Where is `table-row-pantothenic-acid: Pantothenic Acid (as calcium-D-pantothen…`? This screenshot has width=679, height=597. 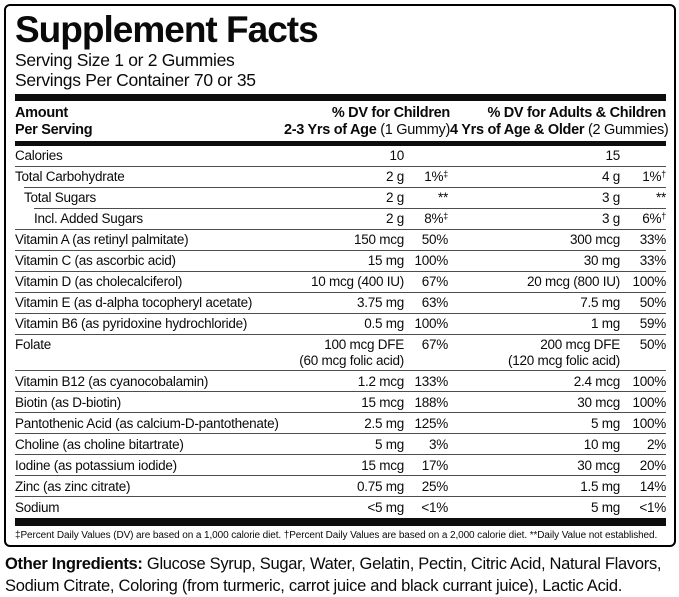 table-row-pantothenic-acid: Pantothenic Acid (as calcium-D-pantothen… is located at coordinates (340, 422).